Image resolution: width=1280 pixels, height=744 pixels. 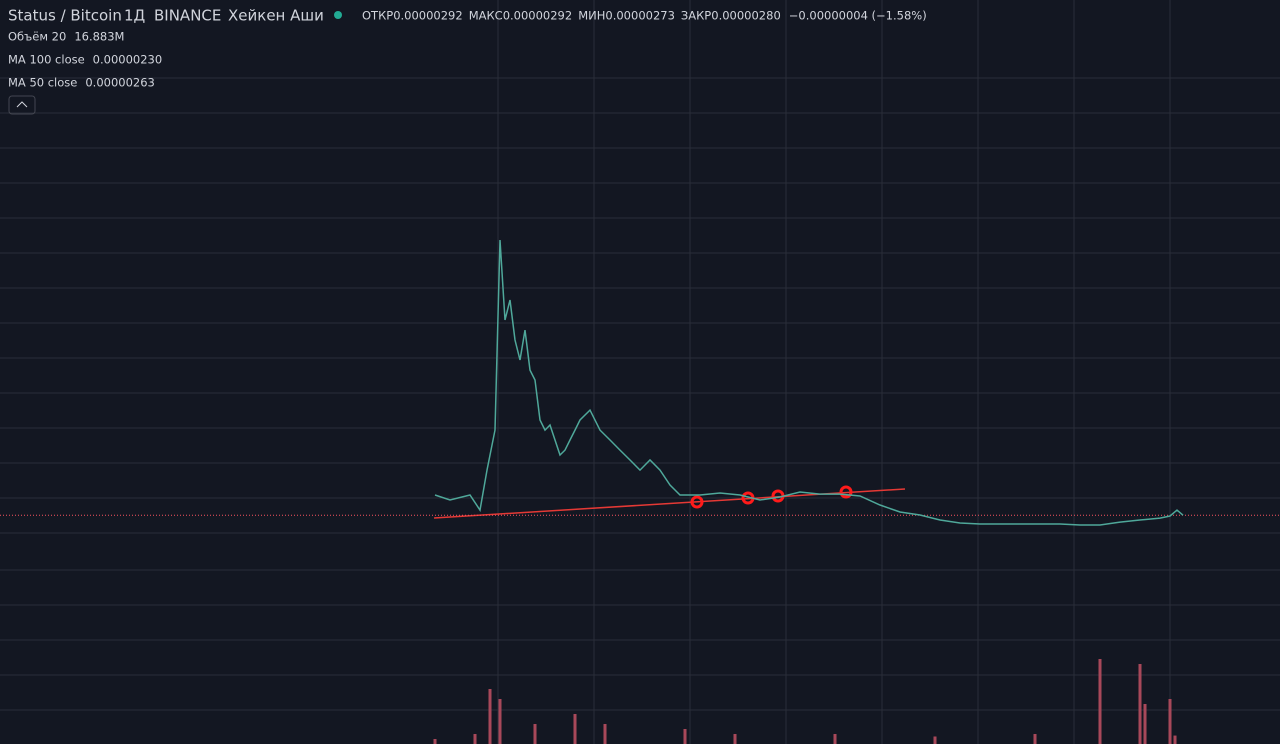 I want to click on ohlc-value: 0.00000273, so click(x=640, y=16).